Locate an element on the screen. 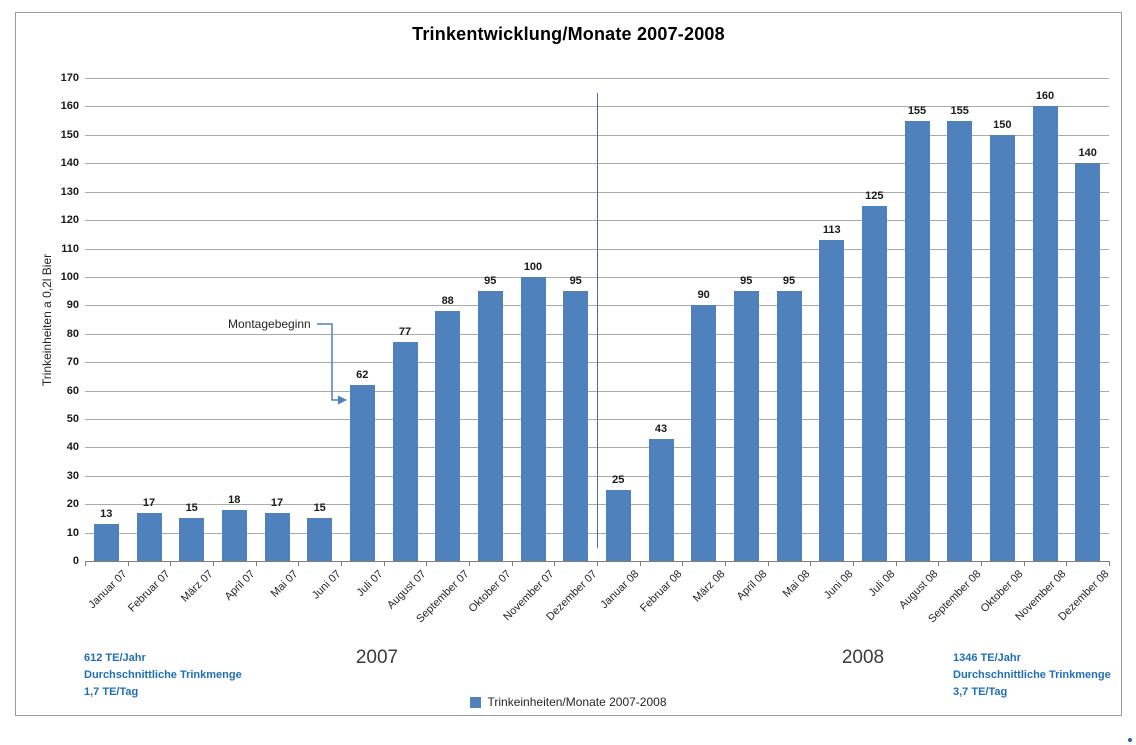 Image resolution: width=1136 pixels, height=745 pixels. year-label-2007: 2007 is located at coordinates (377, 657).